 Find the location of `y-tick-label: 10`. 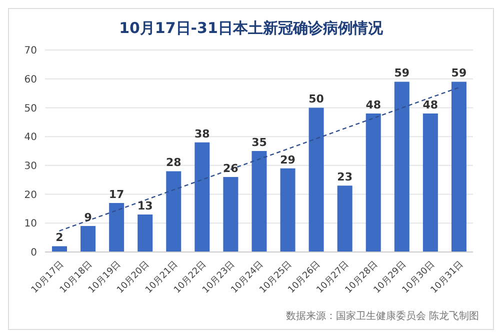

y-tick-label: 10 is located at coordinates (30, 224).